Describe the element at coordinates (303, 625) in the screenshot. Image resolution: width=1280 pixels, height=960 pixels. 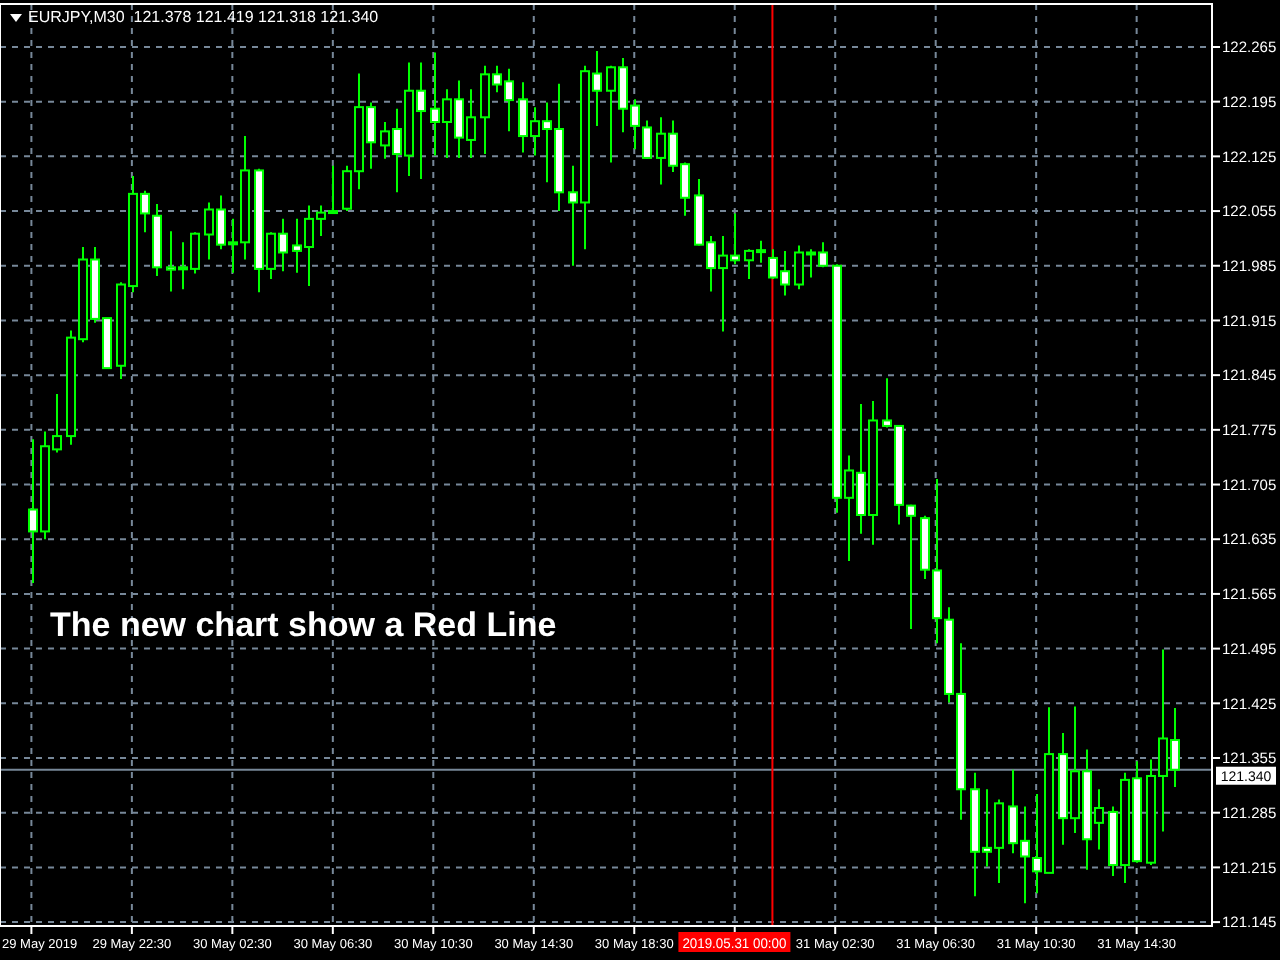
I see `annotation: The new chart show a Red Line` at that location.